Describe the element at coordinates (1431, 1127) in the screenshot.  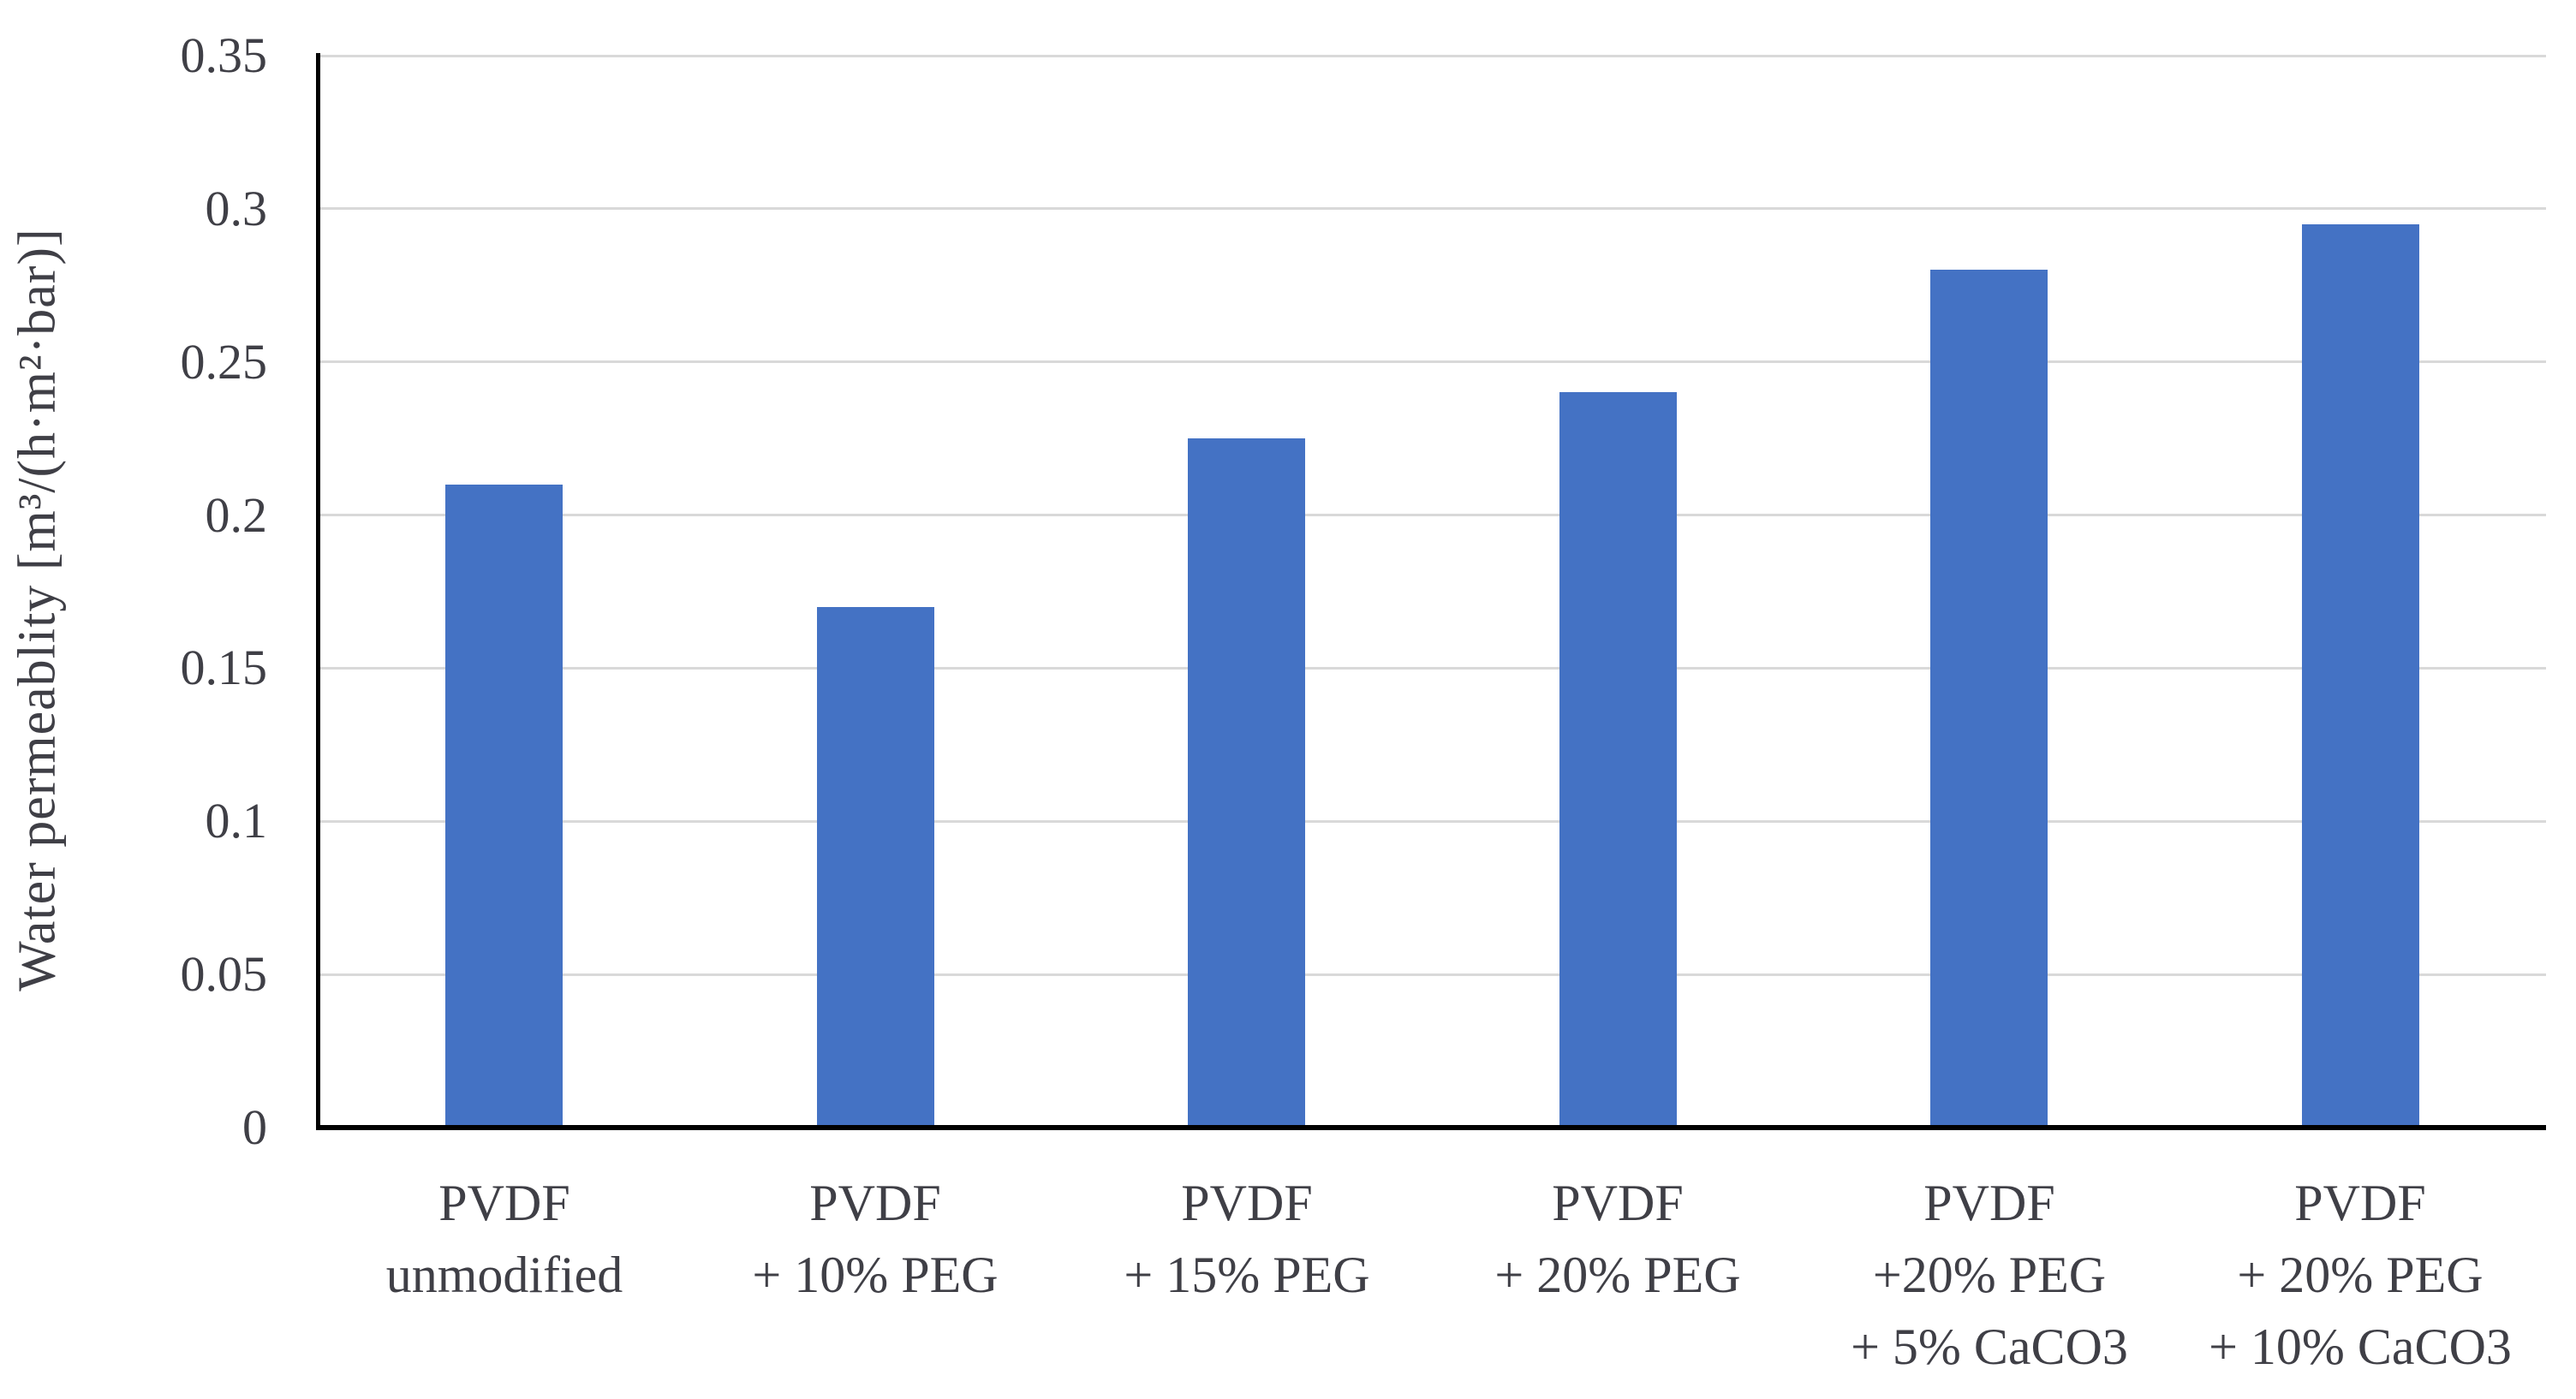
I see `x-axis-line` at that location.